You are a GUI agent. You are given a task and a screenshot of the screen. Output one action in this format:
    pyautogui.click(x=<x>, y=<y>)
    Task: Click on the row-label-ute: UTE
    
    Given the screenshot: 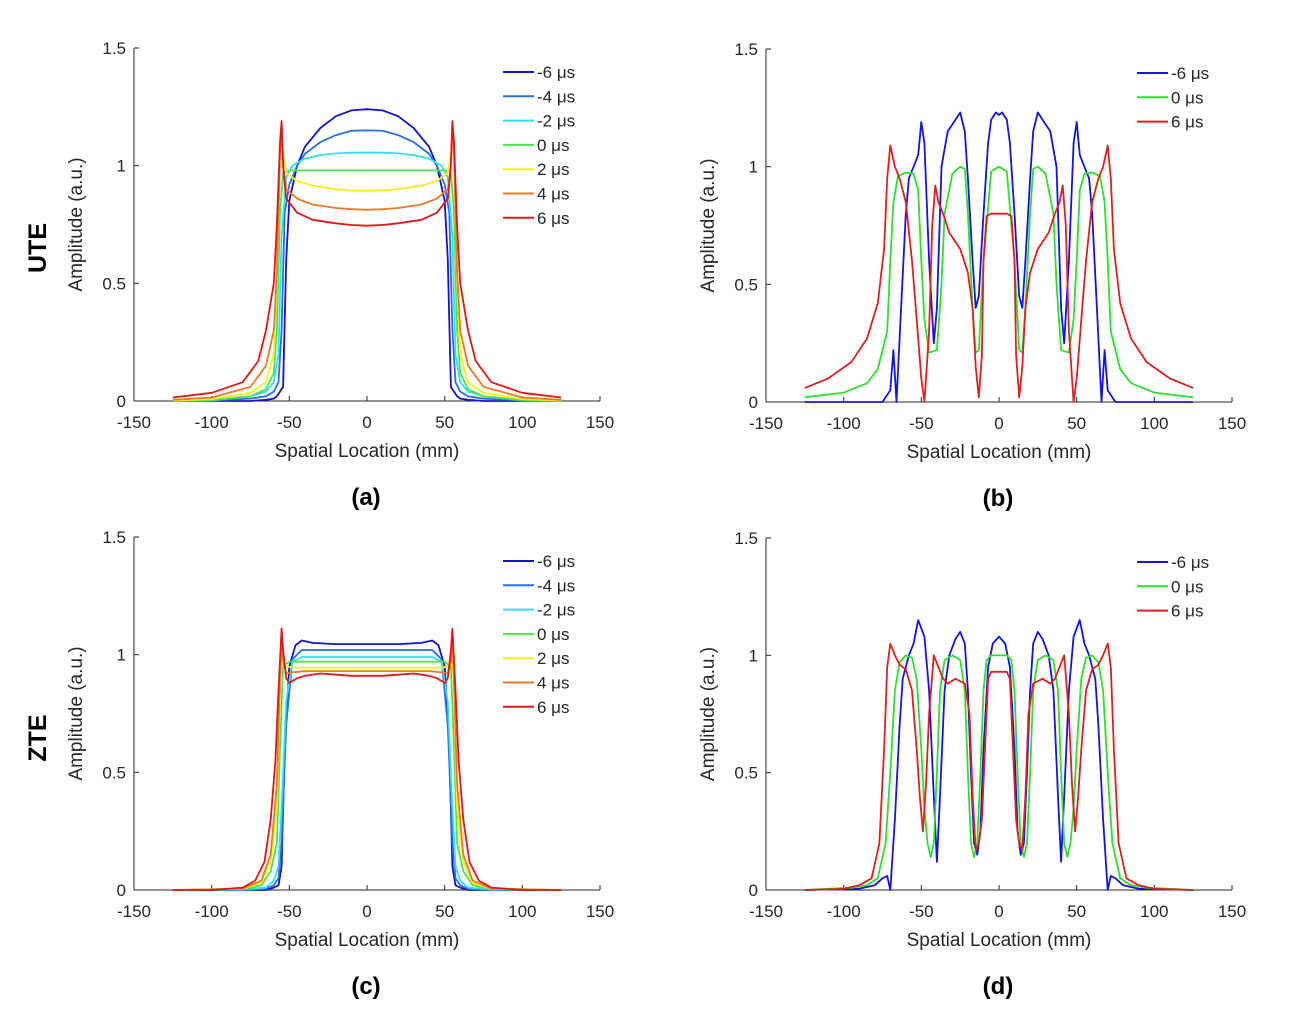 What is the action you would take?
    pyautogui.click(x=38, y=248)
    